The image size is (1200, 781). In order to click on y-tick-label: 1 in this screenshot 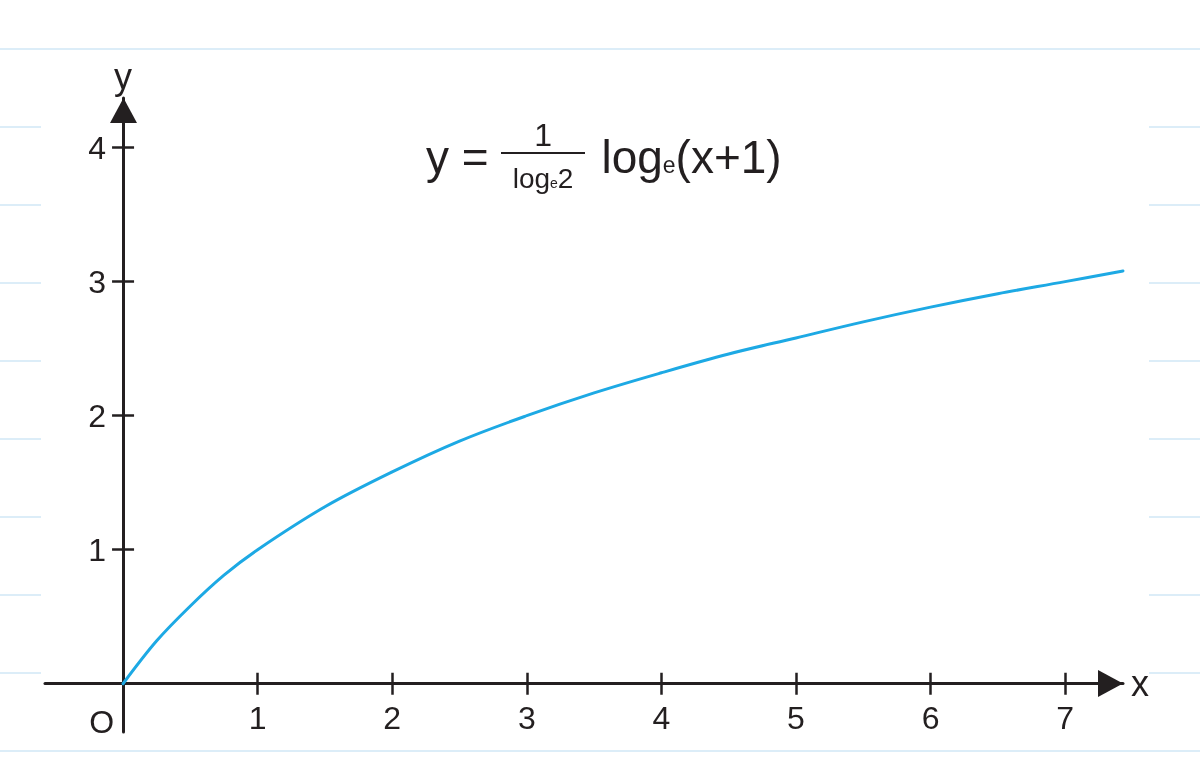, I will do `click(97, 549)`.